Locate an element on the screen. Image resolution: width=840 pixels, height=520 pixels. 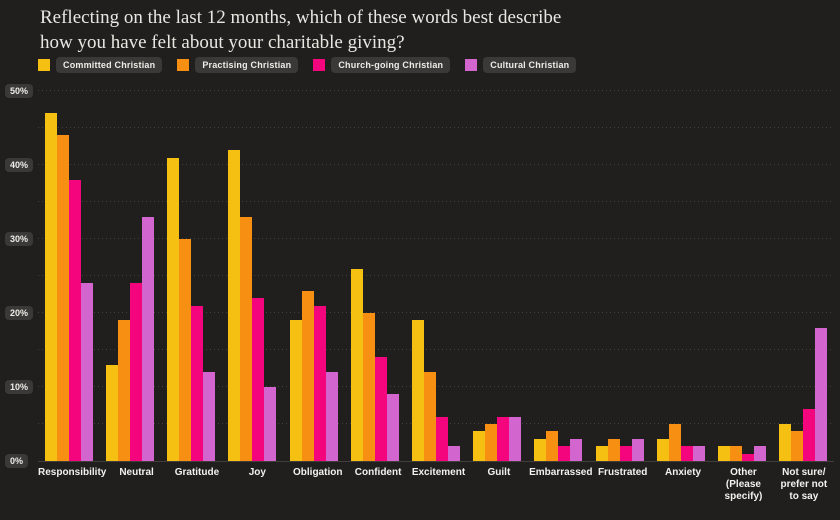
bar-group-embarrassed is located at coordinates (558, 276).